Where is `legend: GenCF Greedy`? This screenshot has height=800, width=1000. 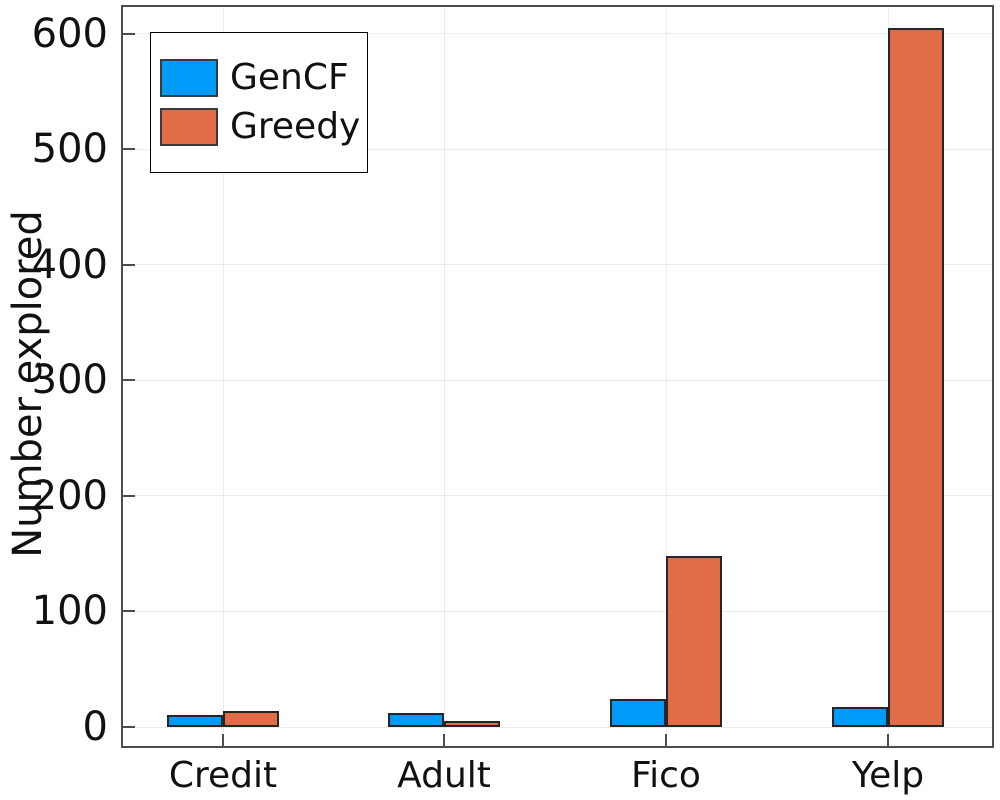 legend: GenCF Greedy is located at coordinates (259, 102).